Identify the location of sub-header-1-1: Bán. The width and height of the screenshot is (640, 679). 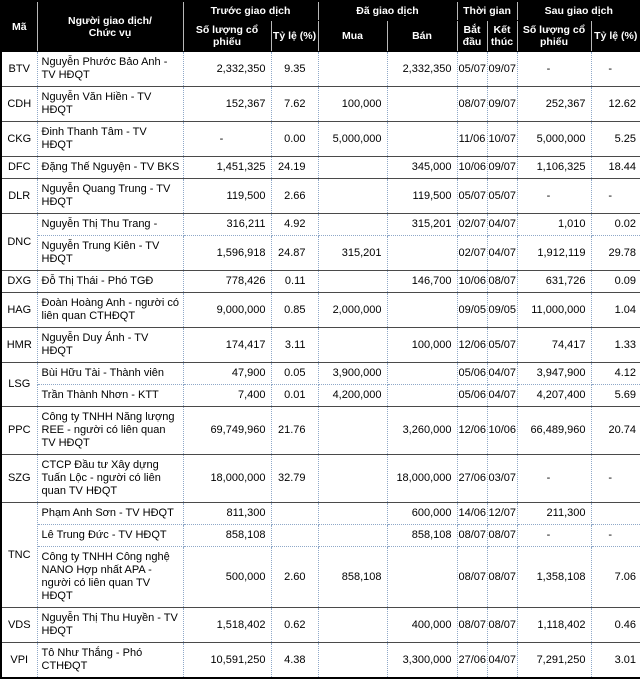
(422, 36).